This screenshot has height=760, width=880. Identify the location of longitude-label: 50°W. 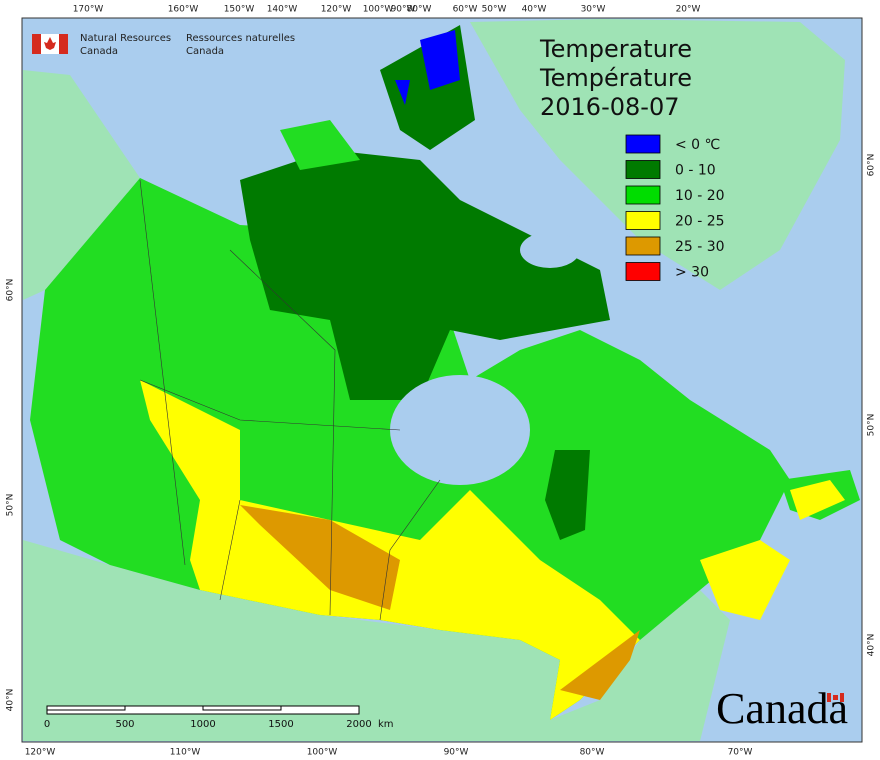
(494, 10).